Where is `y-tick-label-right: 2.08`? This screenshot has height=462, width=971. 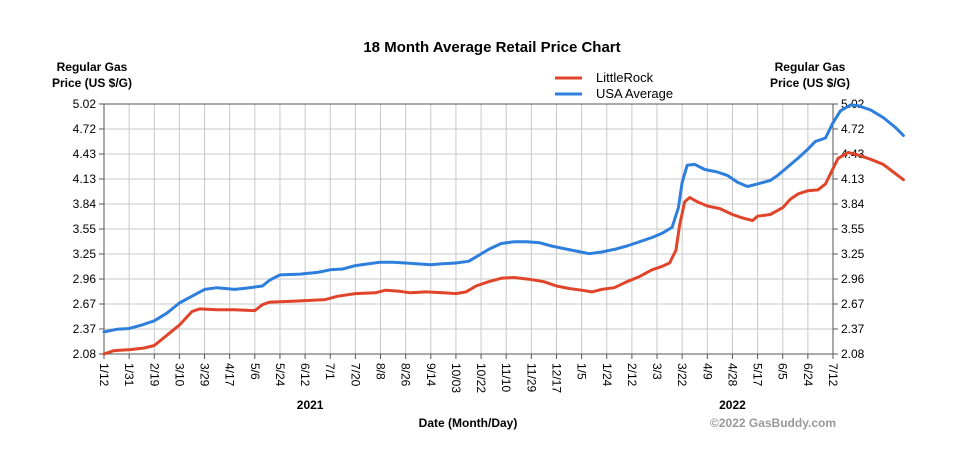 y-tick-label-right: 2.08 is located at coordinates (853, 354).